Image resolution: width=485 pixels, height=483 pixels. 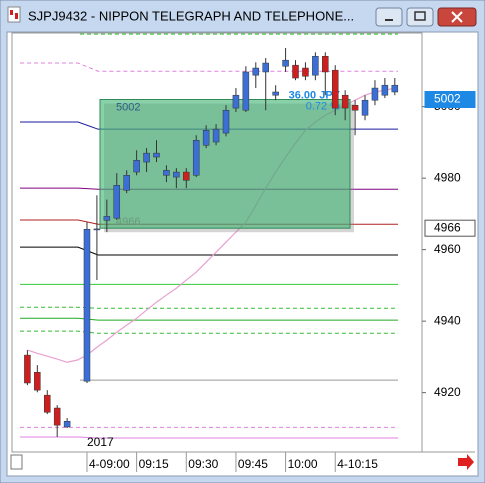 I want to click on x-tick-label: 09:30, so click(x=203, y=464).